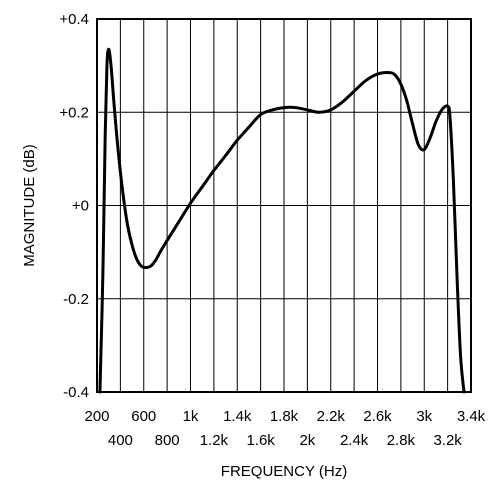 This screenshot has width=493, height=491. I want to click on x-tick-label: 2.2k, so click(331, 416).